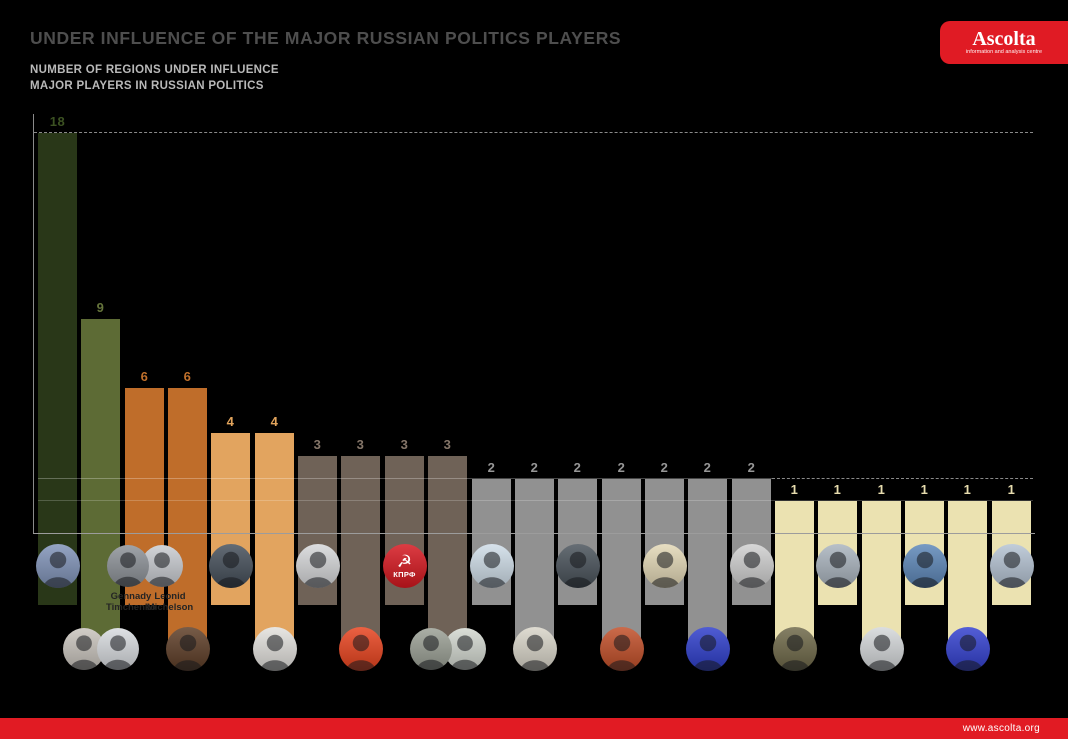  Describe the element at coordinates (404, 561) in the screenshot. I see `hammer-and-sickle-icon: ☭` at that location.